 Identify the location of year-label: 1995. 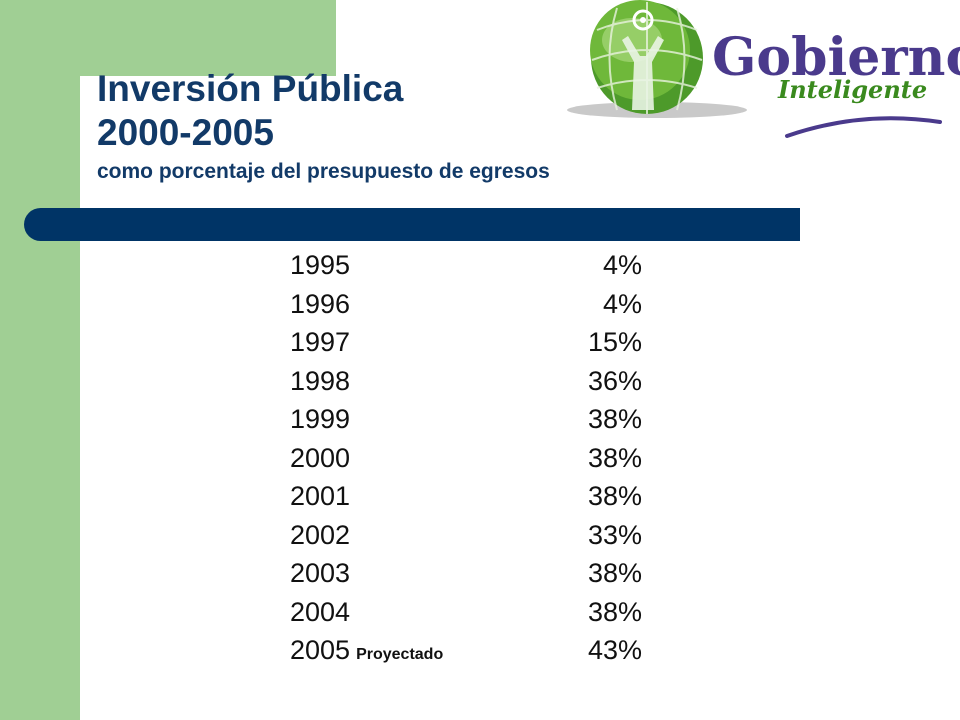
(320, 265).